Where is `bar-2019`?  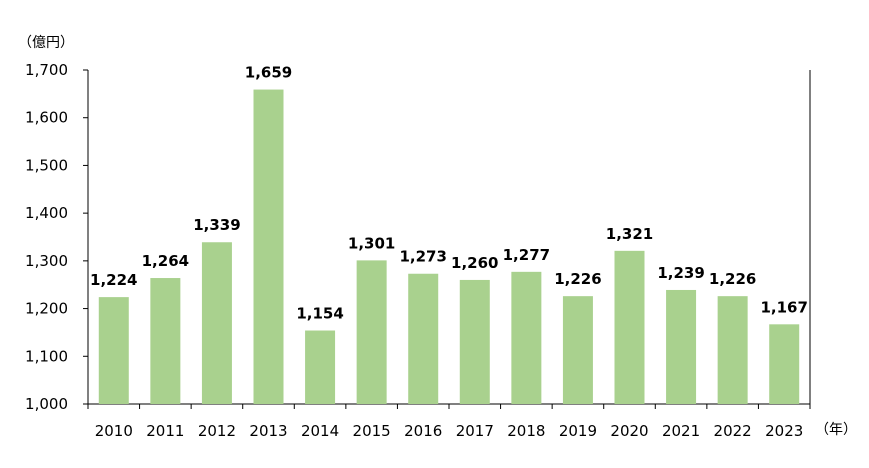 bar-2019 is located at coordinates (577, 350).